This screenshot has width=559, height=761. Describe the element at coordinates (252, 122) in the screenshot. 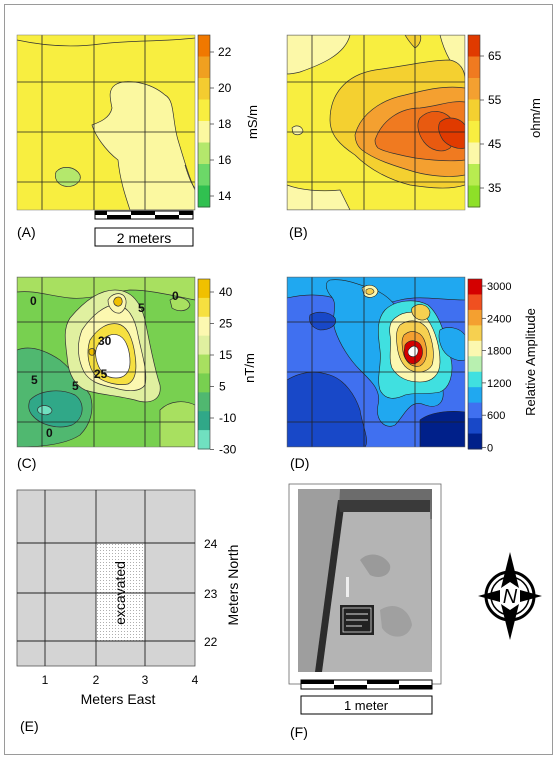

I see `colorbar-unit-label: mS/m` at that location.